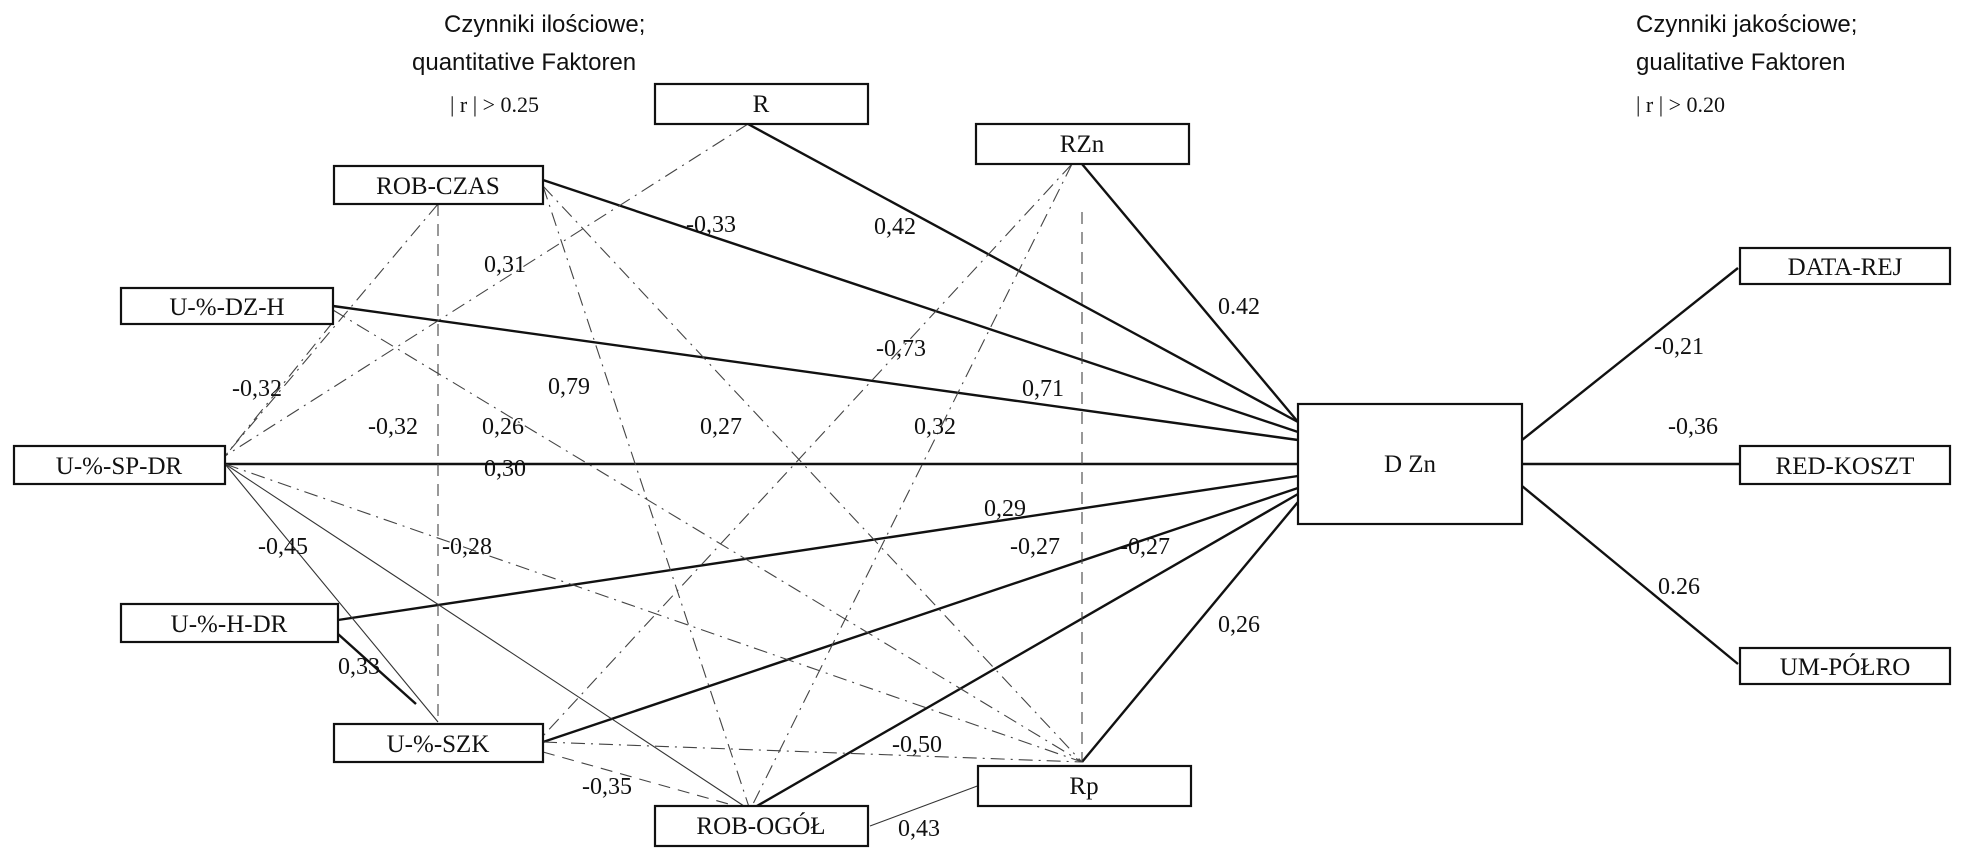 This screenshot has width=1962, height=850. I want to click on label-dzn-redkoszt: -0,36, so click(1693, 427).